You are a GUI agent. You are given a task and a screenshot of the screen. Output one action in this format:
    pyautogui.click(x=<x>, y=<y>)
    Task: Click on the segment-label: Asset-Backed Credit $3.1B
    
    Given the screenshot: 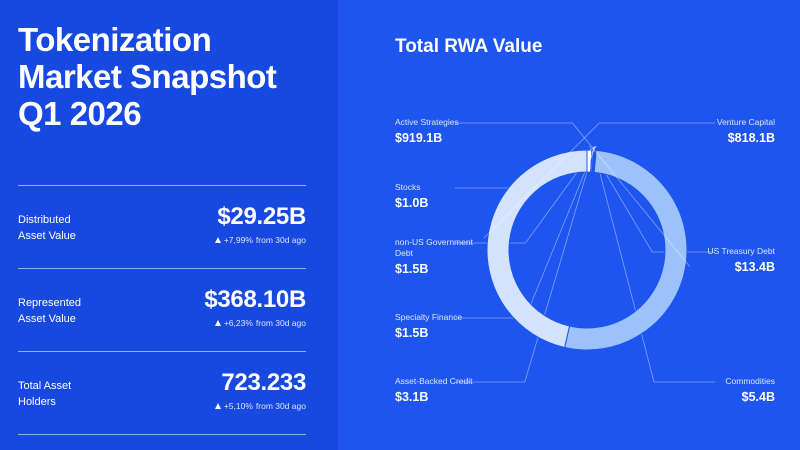 What is the action you would take?
    pyautogui.click(x=440, y=390)
    